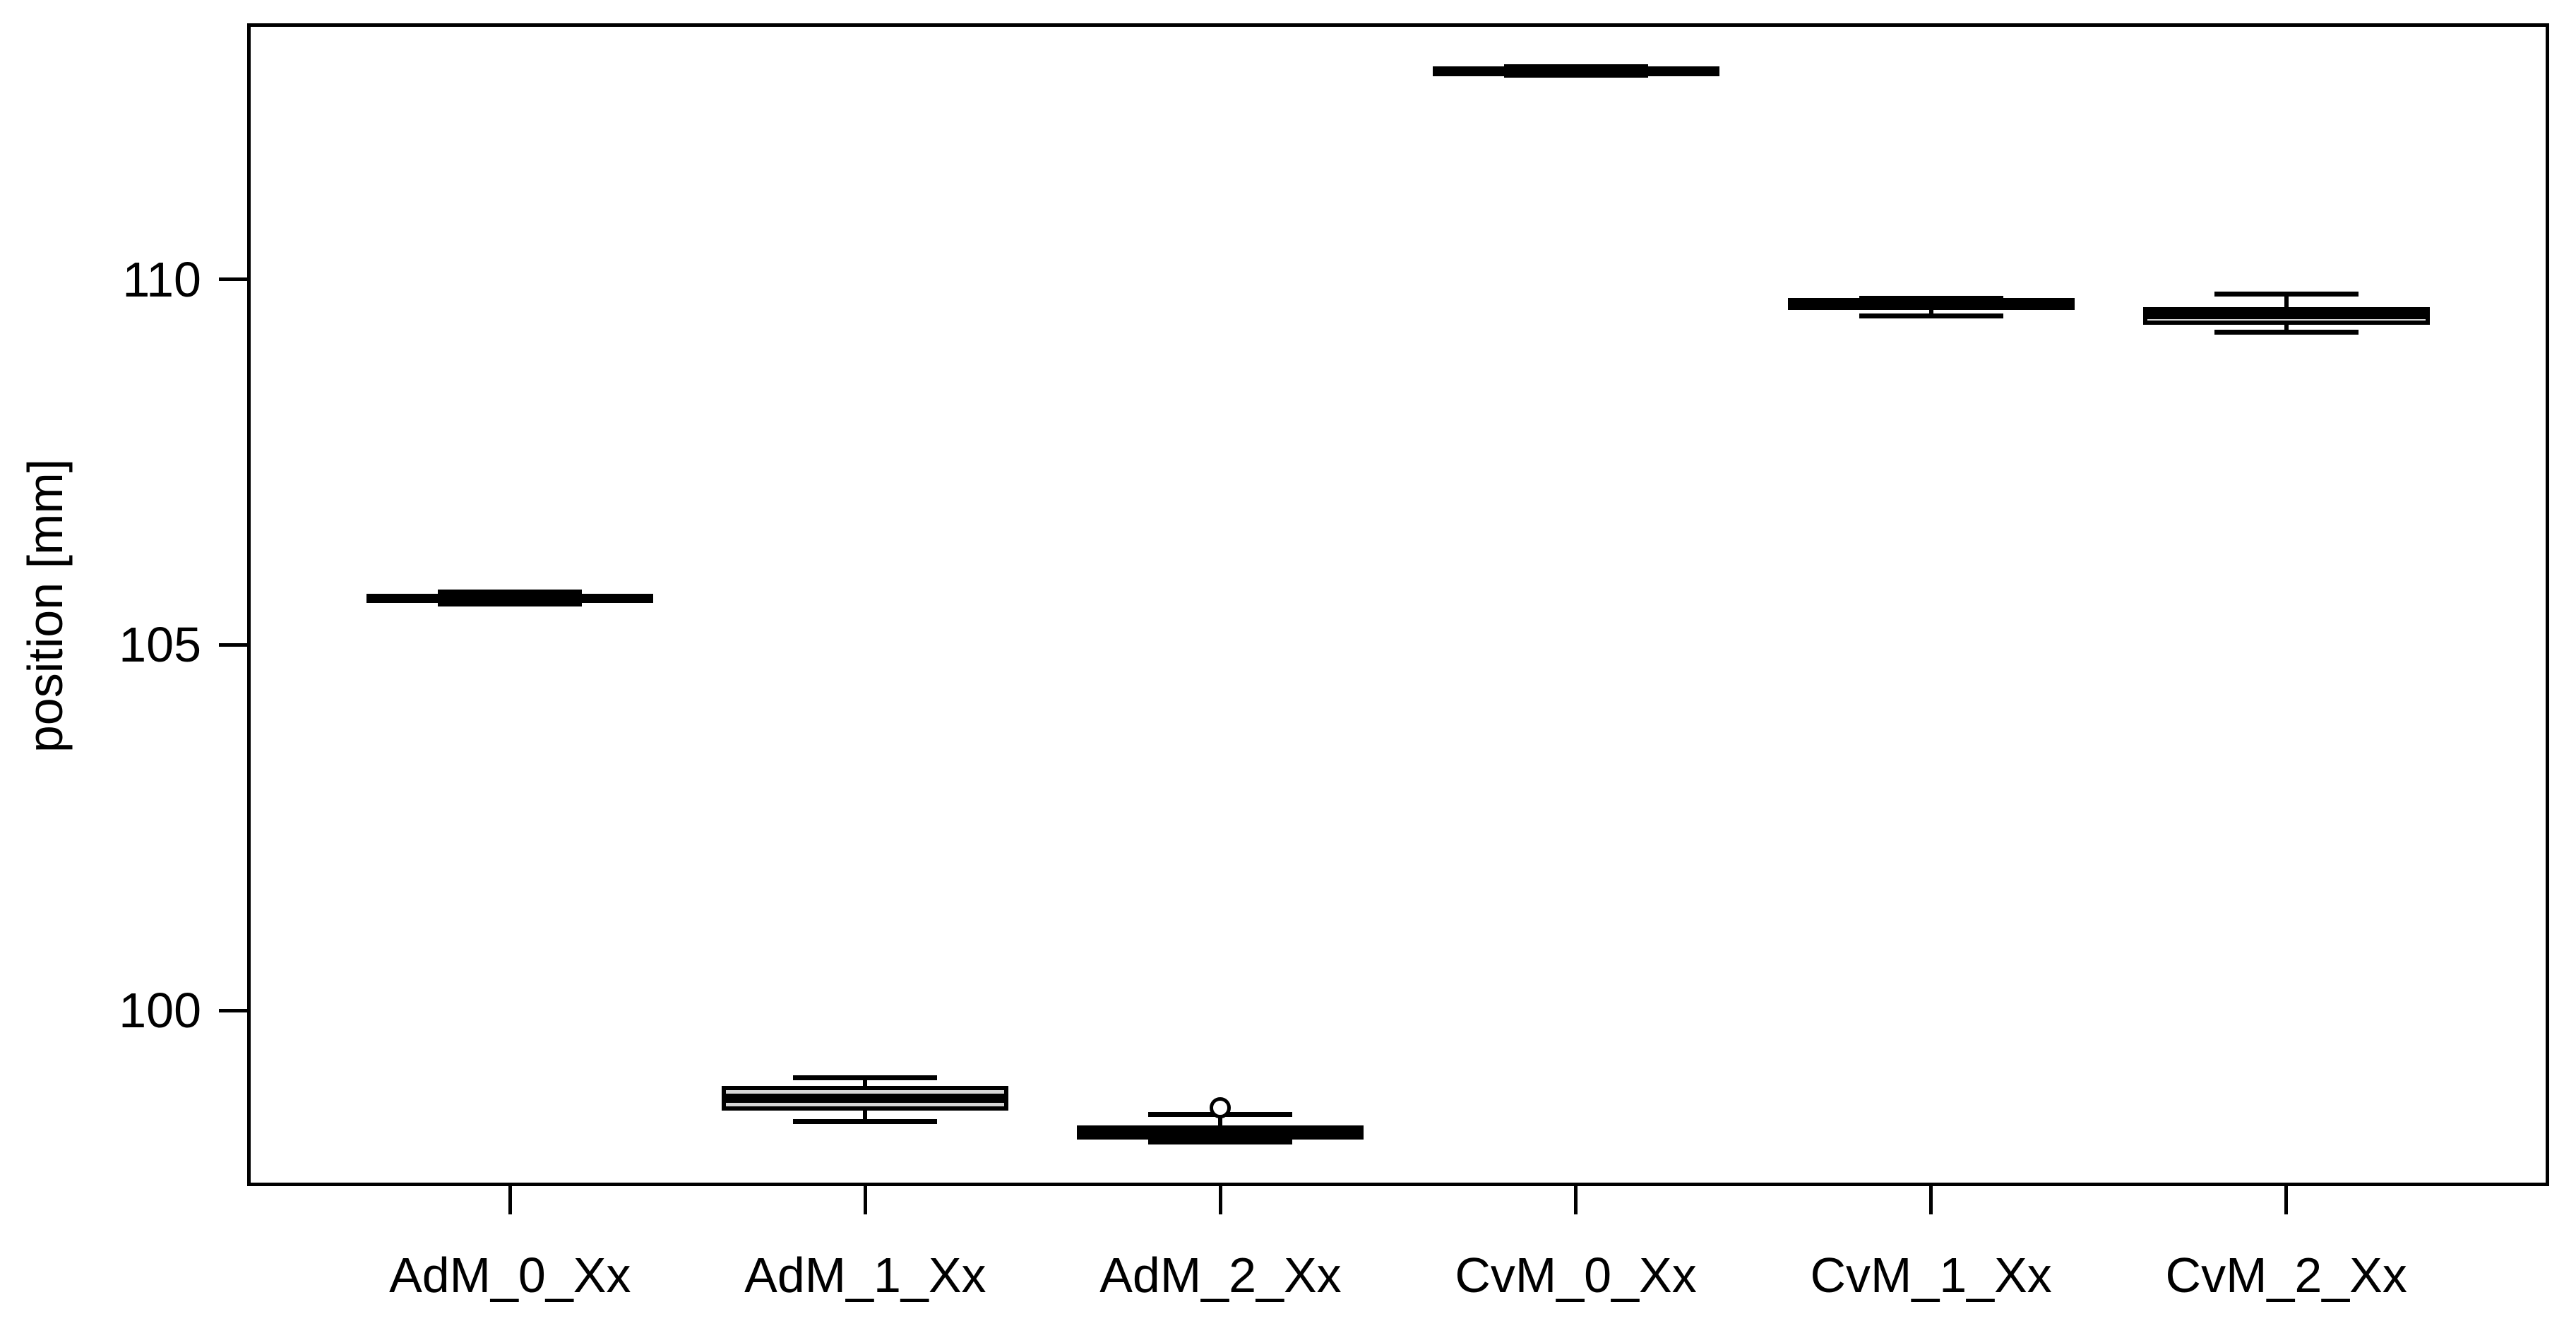 The image size is (2576, 1333). What do you see at coordinates (1220, 1276) in the screenshot?
I see `x-tick-label-AdM_2_Xx: AdM_2_Xx` at bounding box center [1220, 1276].